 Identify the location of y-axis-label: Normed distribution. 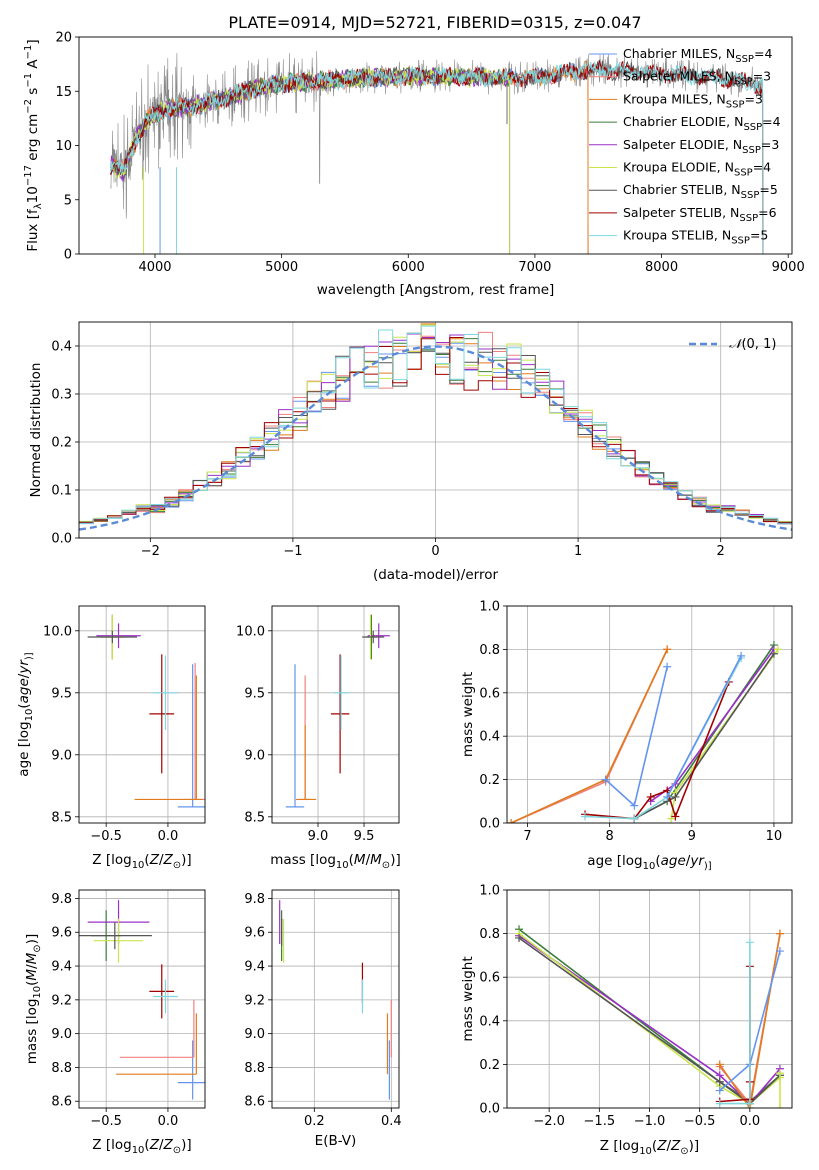
(36, 430).